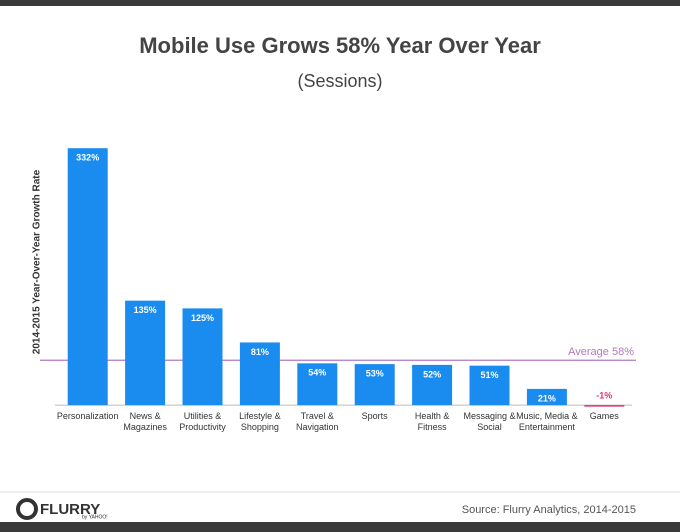  What do you see at coordinates (547, 421) in the screenshot?
I see `x-tick-label: Music, Media & Entertainment` at bounding box center [547, 421].